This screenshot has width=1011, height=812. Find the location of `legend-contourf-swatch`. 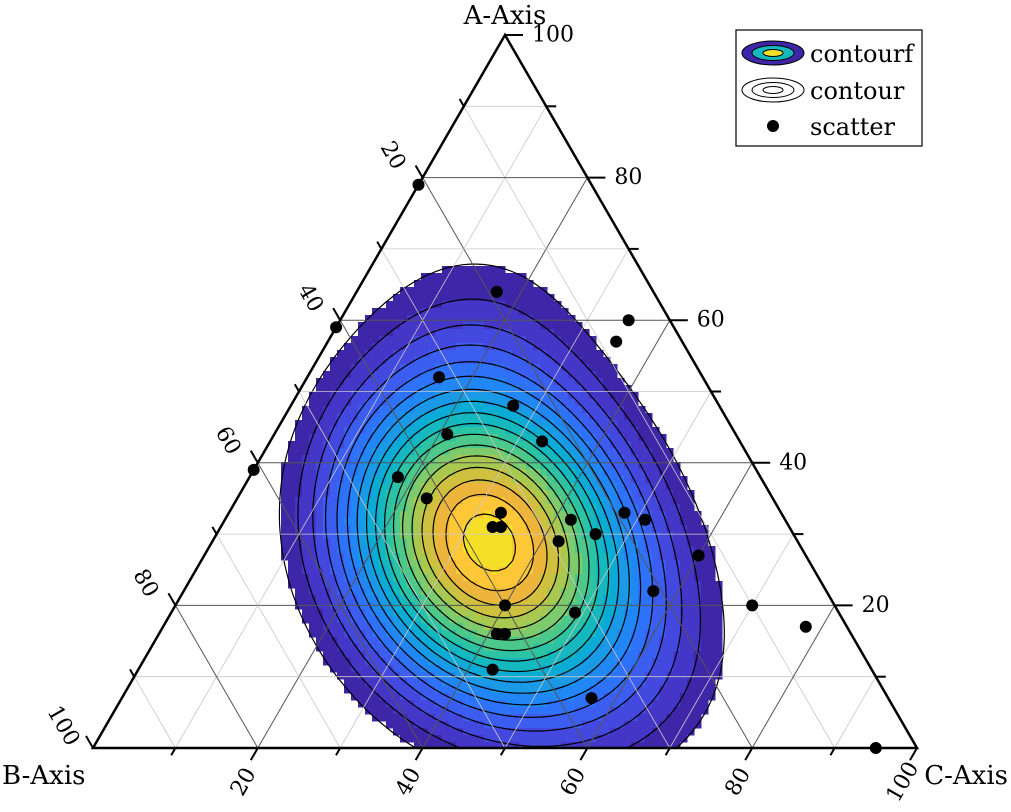

legend-contourf-swatch is located at coordinates (773, 53).